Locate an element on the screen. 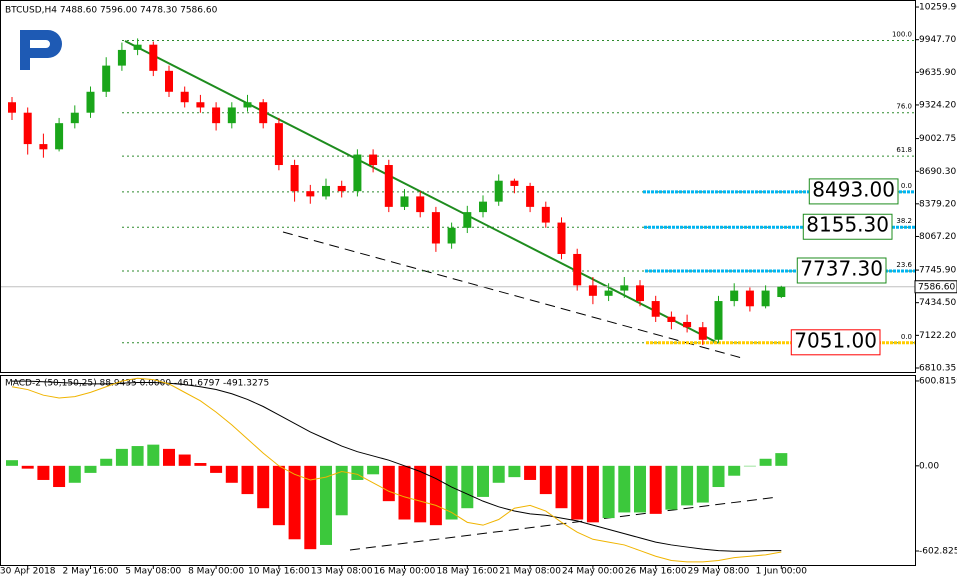 The image size is (957, 583). level-box: 7737.30 is located at coordinates (841, 270).